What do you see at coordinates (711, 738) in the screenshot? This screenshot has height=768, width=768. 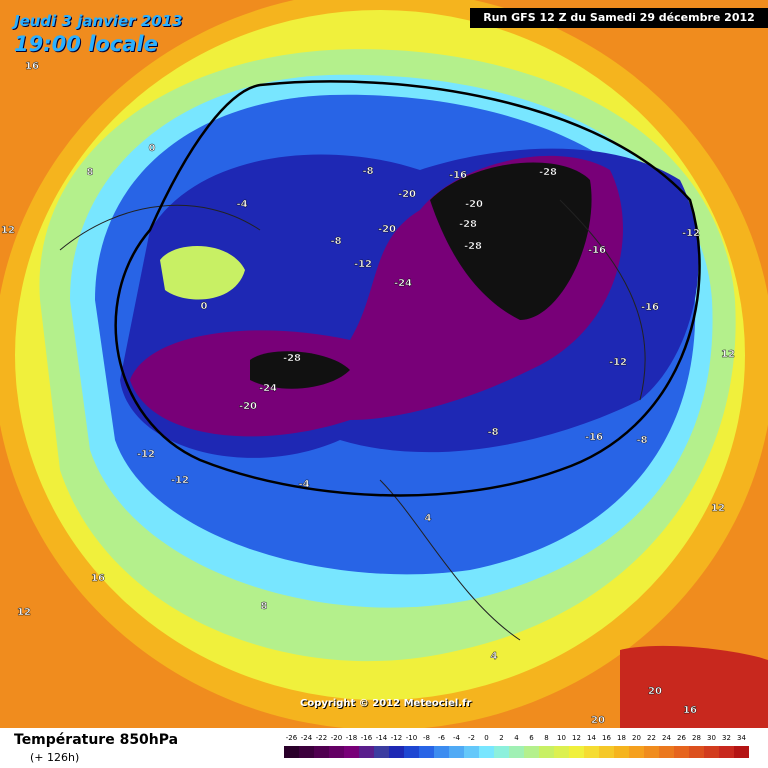 I see `scale-label: 30` at bounding box center [711, 738].